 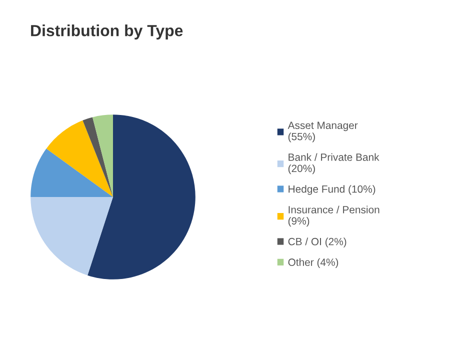 I want to click on chart-title: Distribution by Type, so click(x=107, y=32).